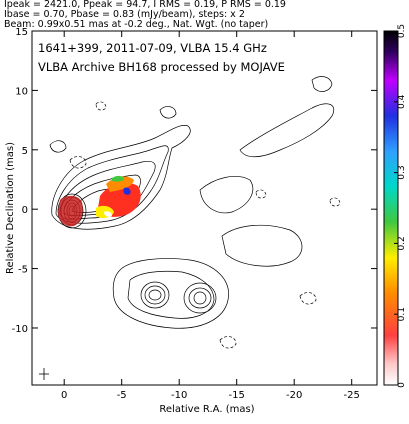 The height and width of the screenshot is (424, 409). Describe the element at coordinates (206, 409) in the screenshot. I see `x-axis-title: Relative R.A. (mas)` at that location.